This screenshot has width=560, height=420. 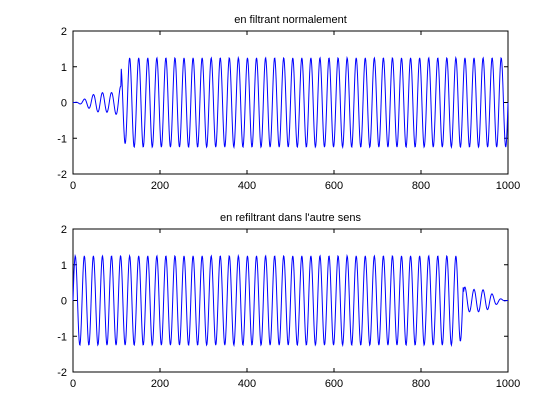 What do you see at coordinates (290, 20) in the screenshot?
I see `chart-title: en filtrant normalement` at bounding box center [290, 20].